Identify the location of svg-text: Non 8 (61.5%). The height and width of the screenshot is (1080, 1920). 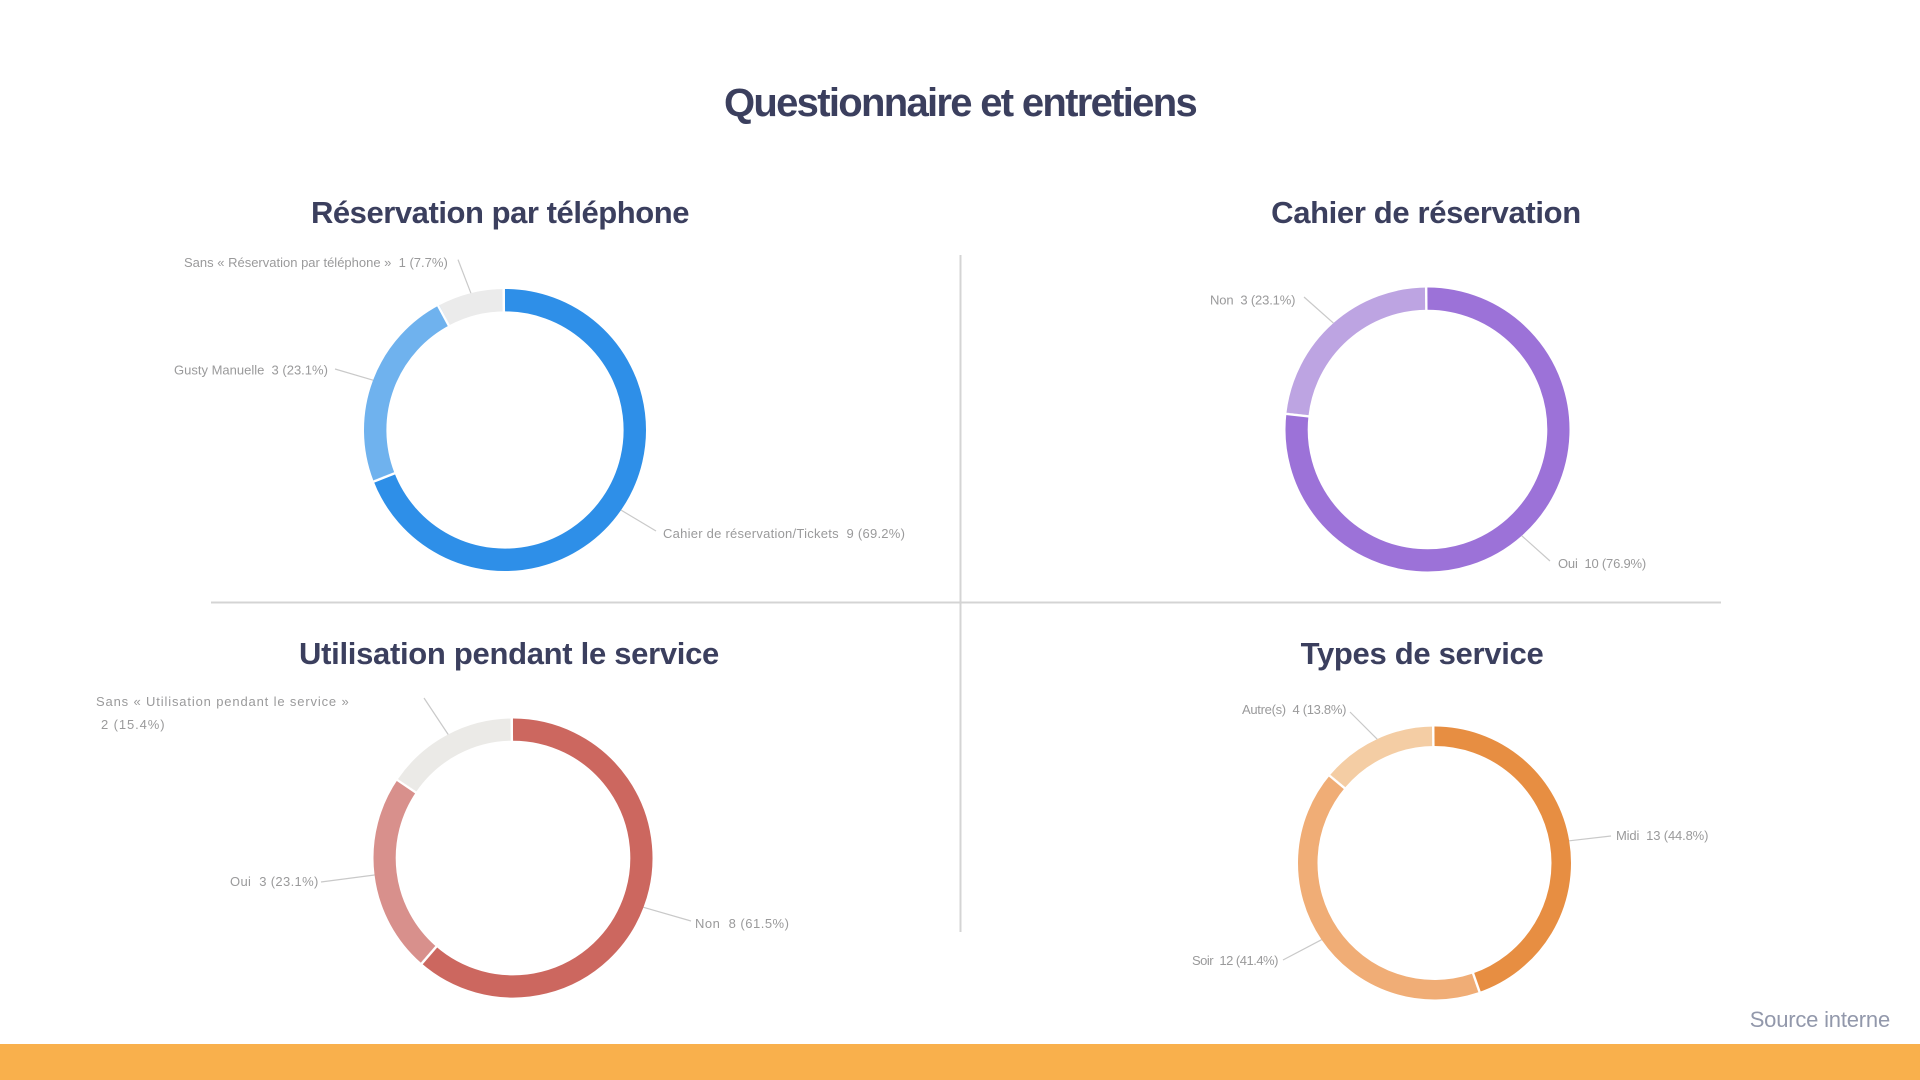
(742, 923).